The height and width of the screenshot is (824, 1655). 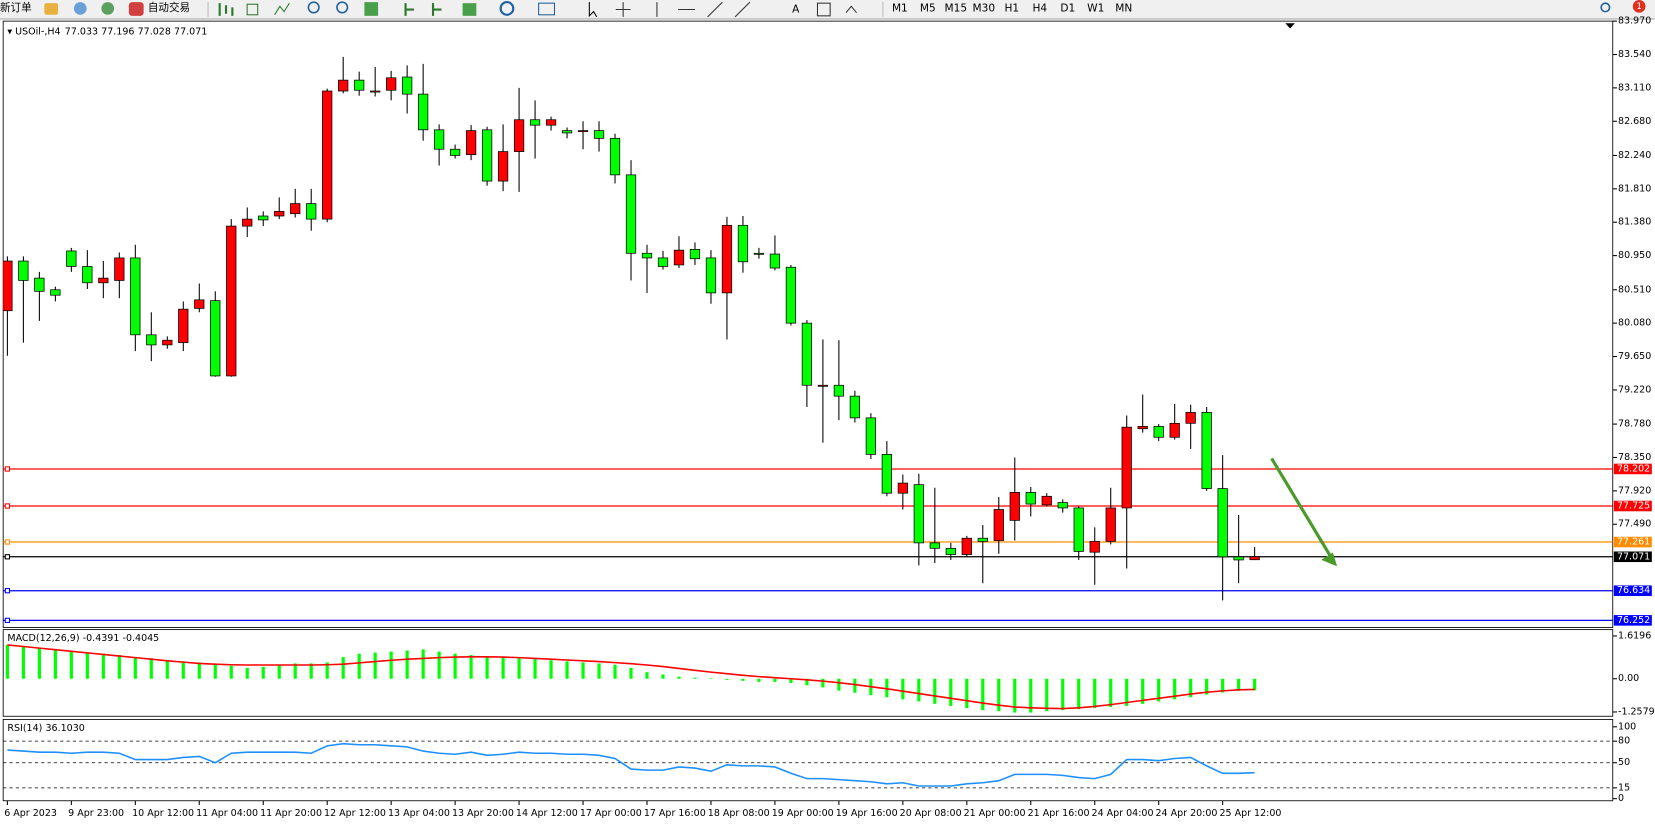 What do you see at coordinates (1624, 787) in the screenshot?
I see `y-tick-label: 15` at bounding box center [1624, 787].